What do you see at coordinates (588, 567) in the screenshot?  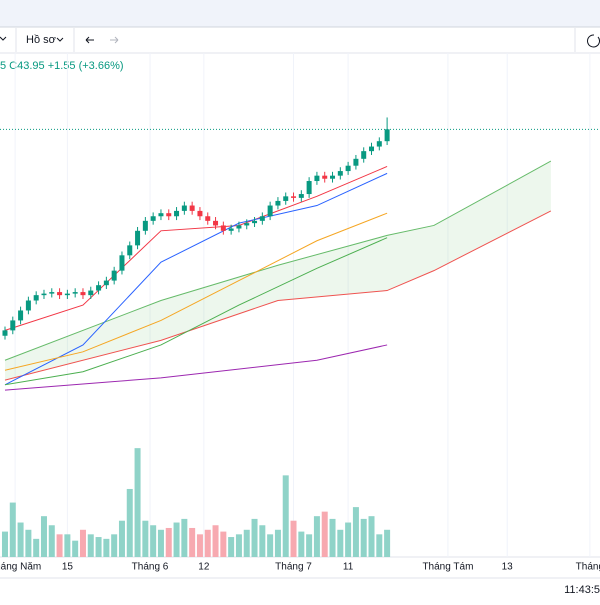 I see `x-tick-label: Tháng` at bounding box center [588, 567].